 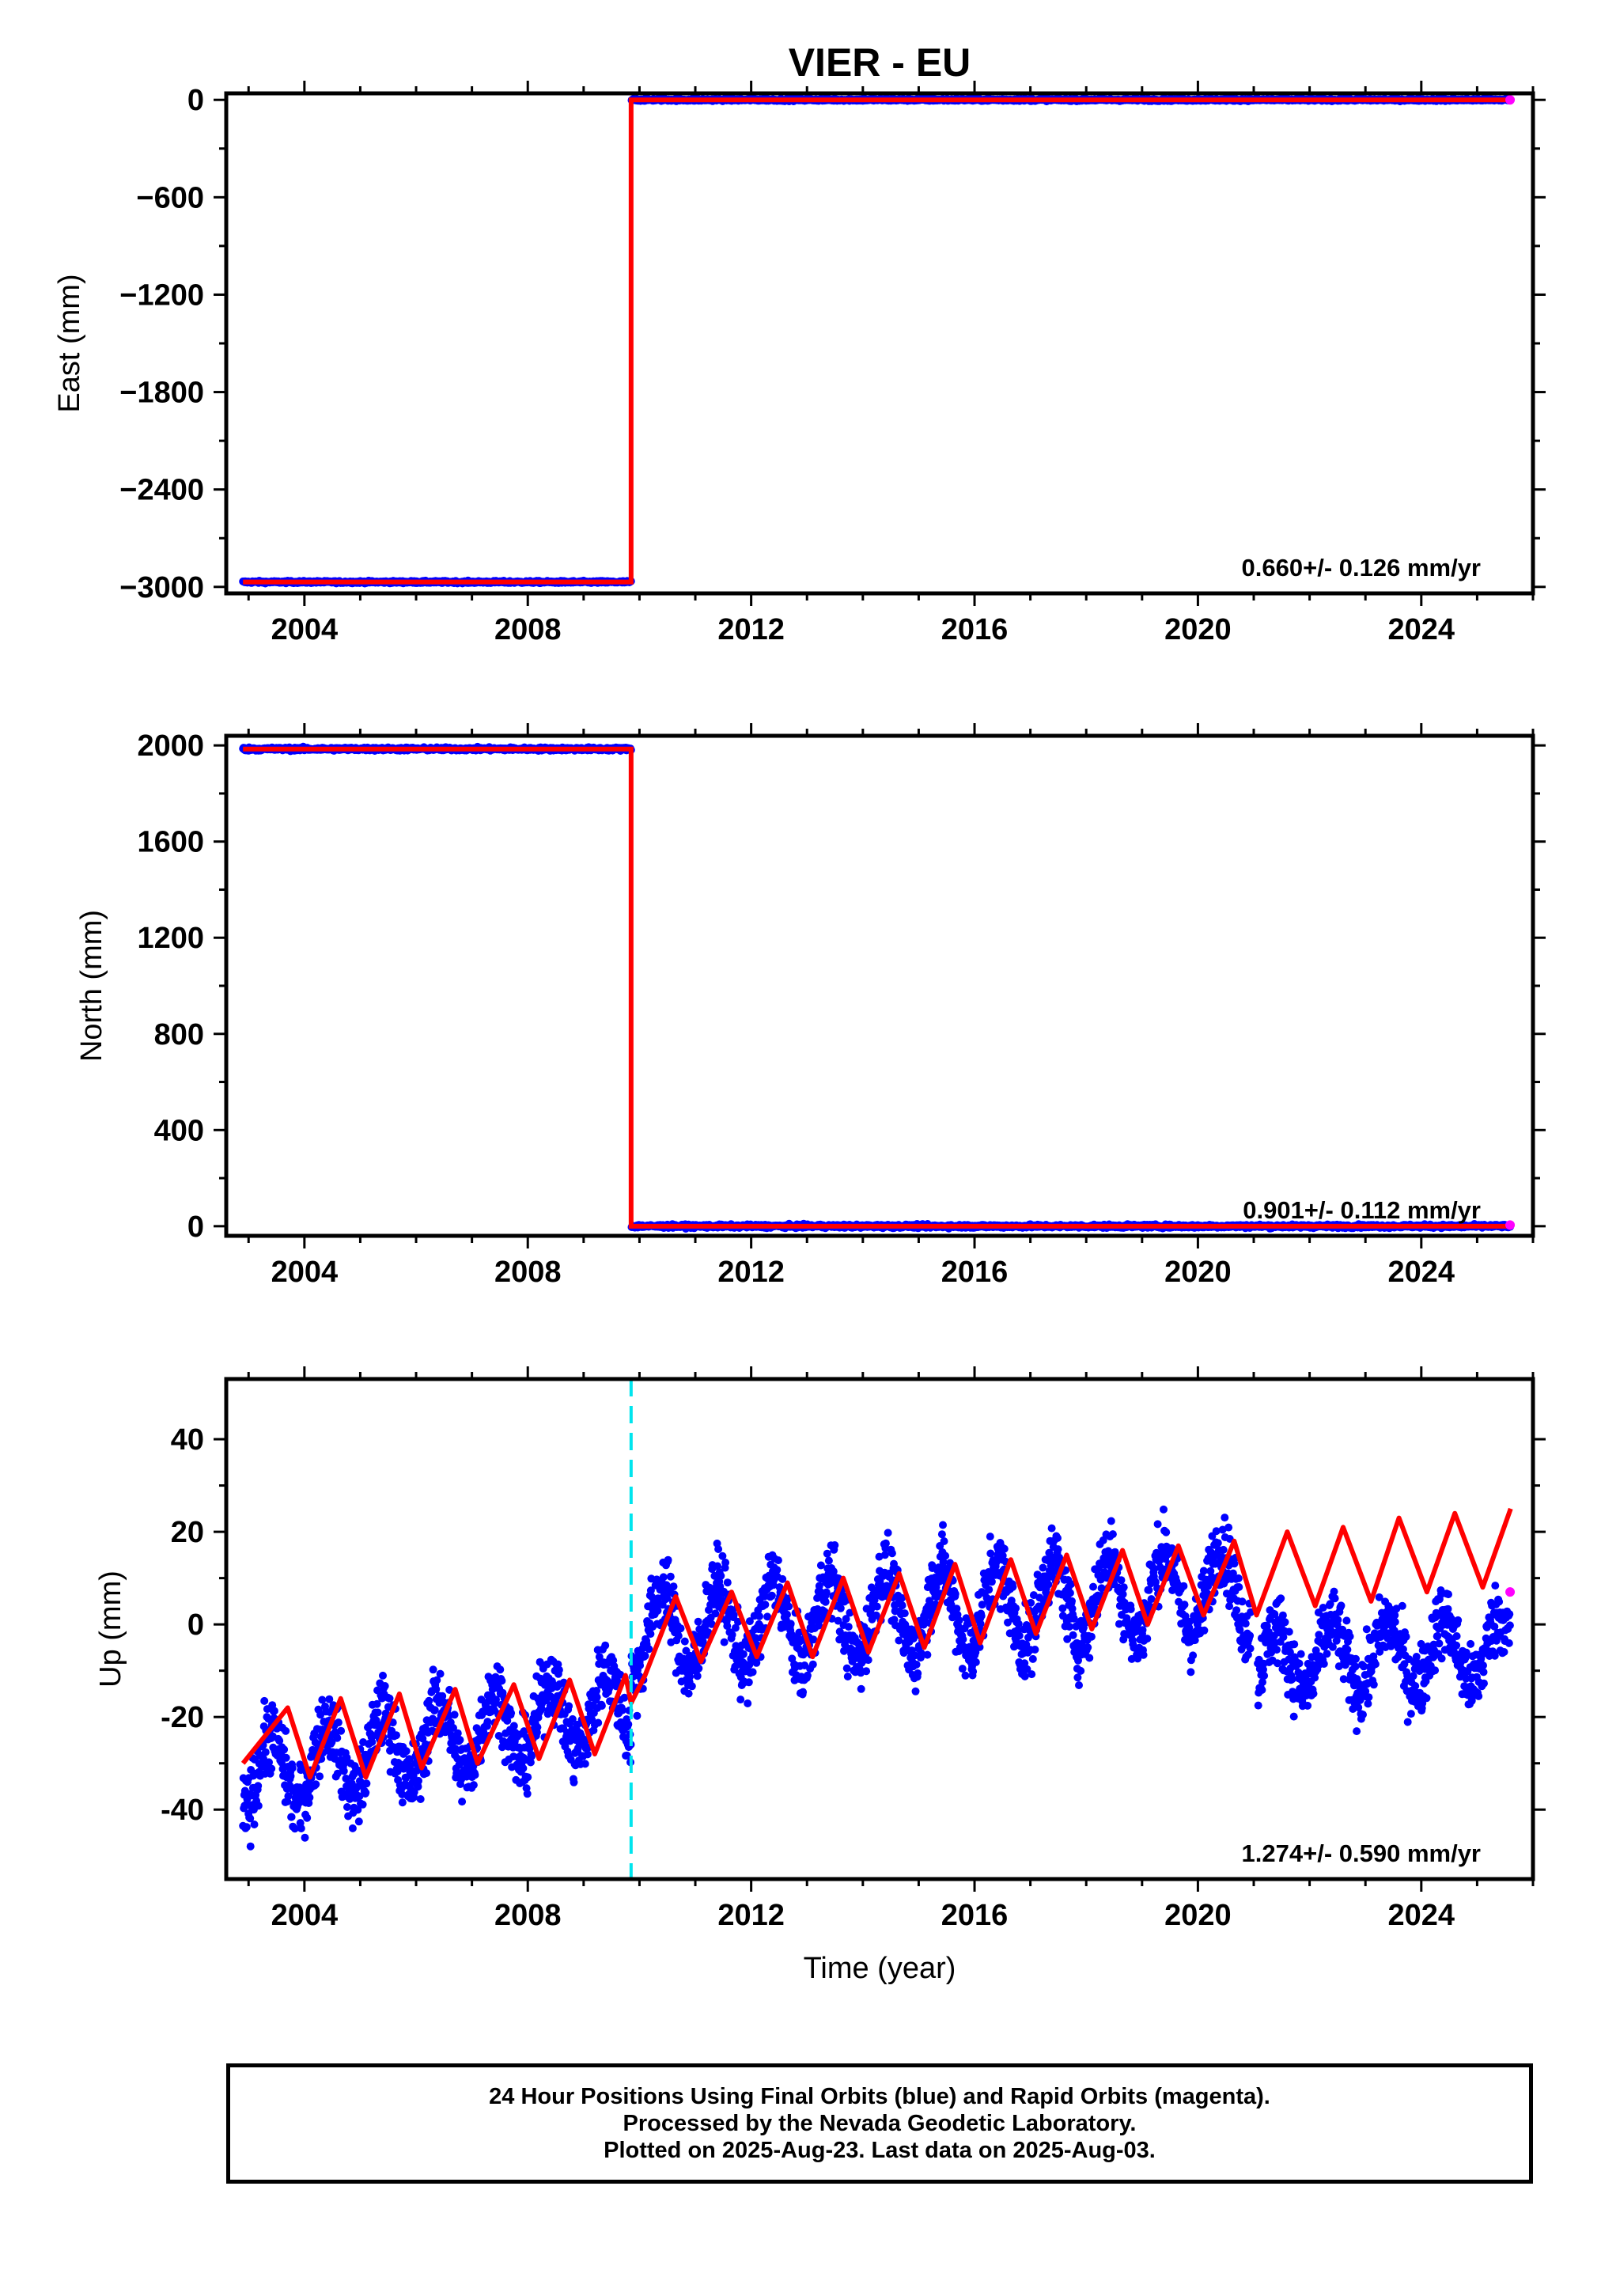 I want to click on y-axis-label: North (mm), so click(x=92, y=986).